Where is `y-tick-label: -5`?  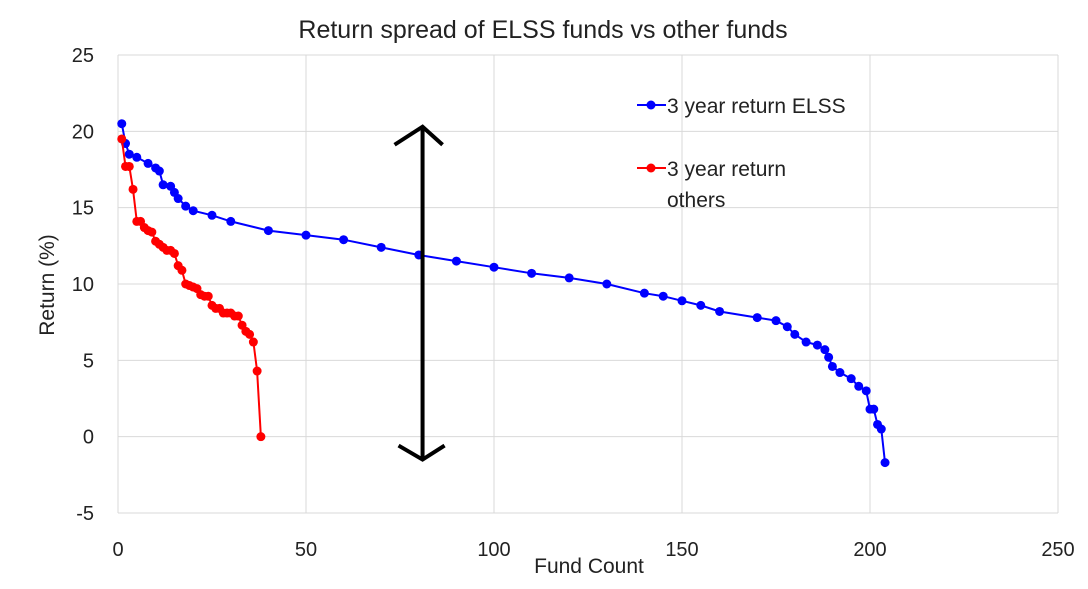
y-tick-label: -5 is located at coordinates (85, 514).